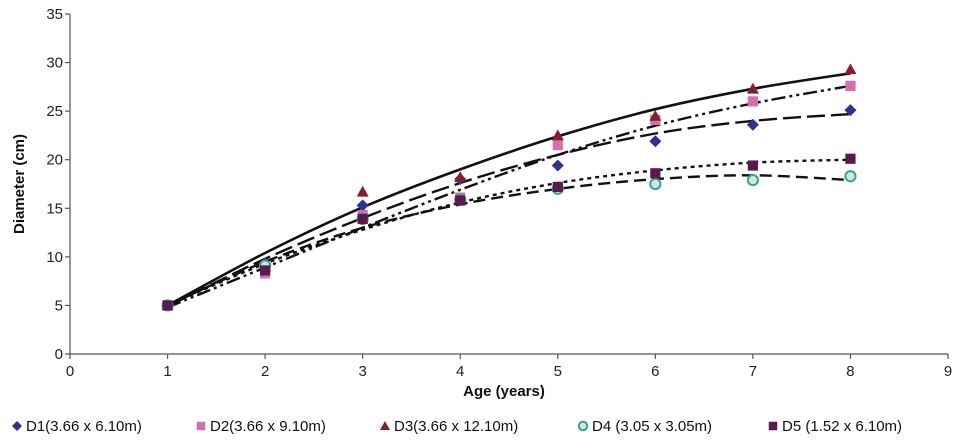 The image size is (958, 446). What do you see at coordinates (70, 371) in the screenshot?
I see `x-tick-label: 0` at bounding box center [70, 371].